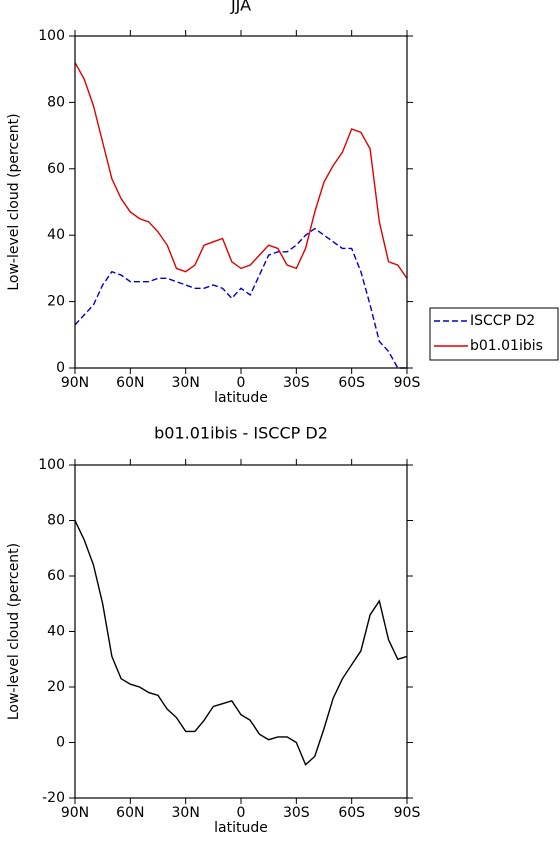 This screenshot has width=560, height=851. Describe the element at coordinates (53, 798) in the screenshot. I see `y-tick-label: -20` at that location.